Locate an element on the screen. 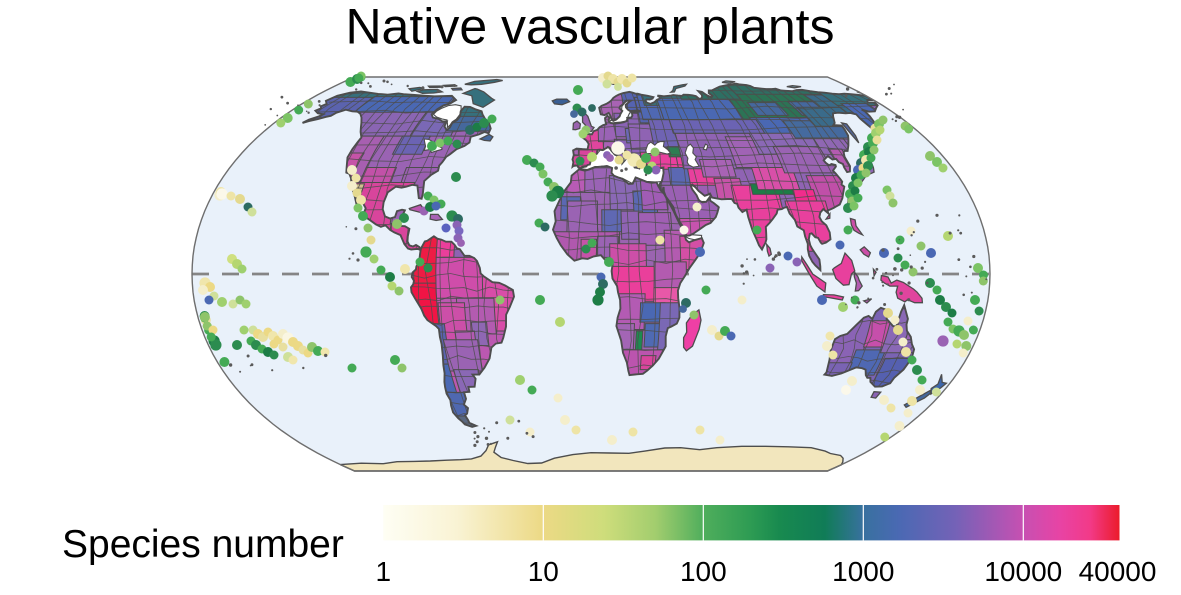 The height and width of the screenshot is (595, 1181). svg-text: 40000 is located at coordinates (1118, 571).